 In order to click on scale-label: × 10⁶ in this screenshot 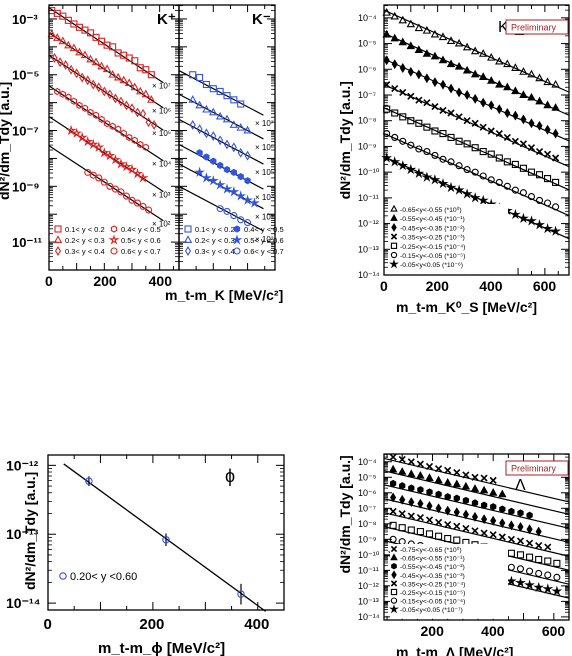, I will do `click(161, 111)`.